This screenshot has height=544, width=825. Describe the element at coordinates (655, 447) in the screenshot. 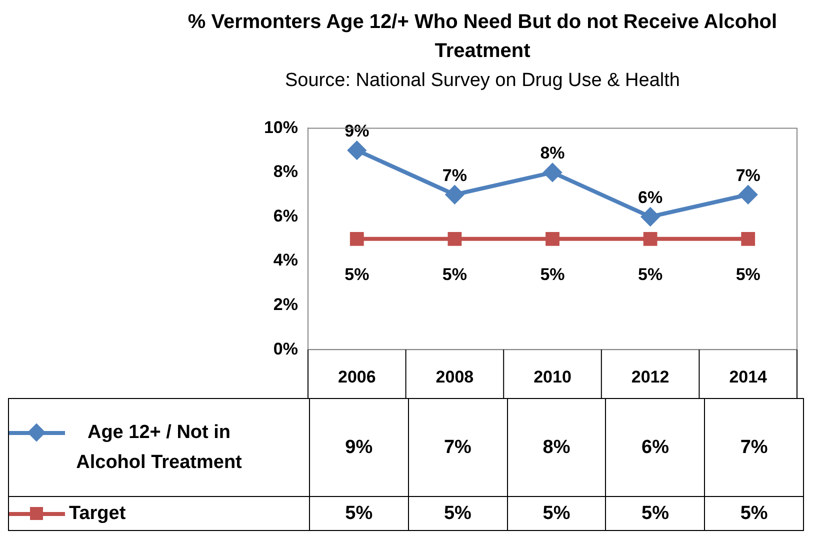

I see `data-label: 6%` at that location.